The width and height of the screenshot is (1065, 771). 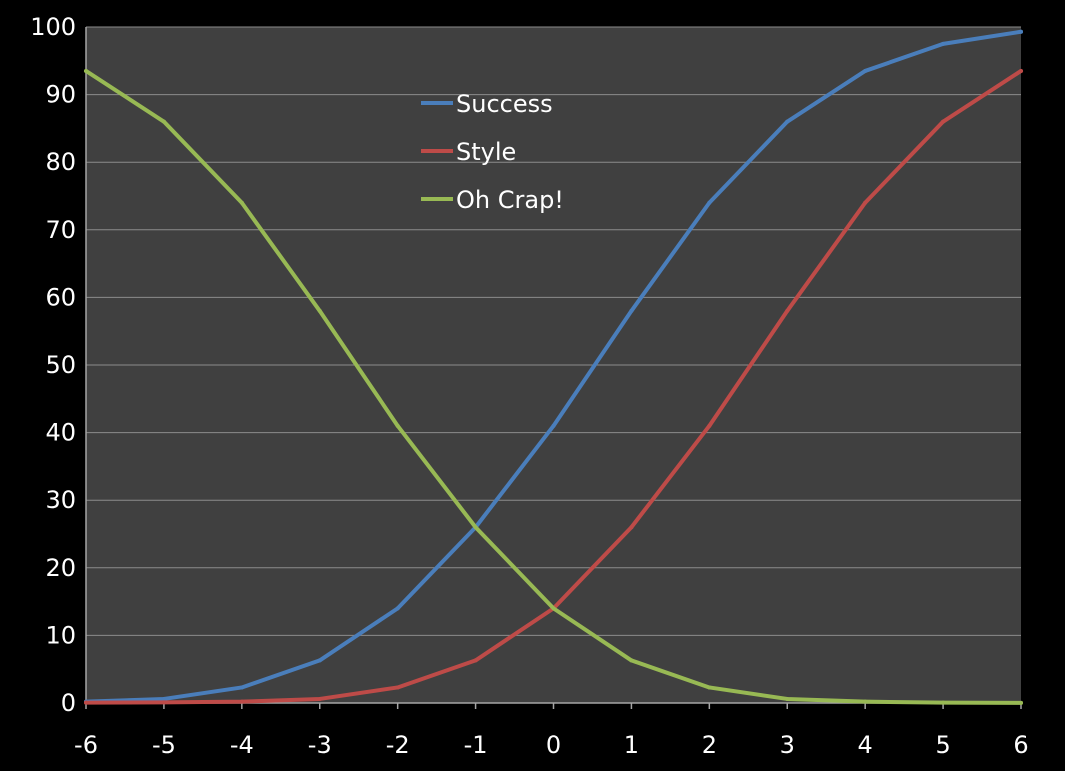 What do you see at coordinates (86, 745) in the screenshot?
I see `x-tick-label: -6` at bounding box center [86, 745].